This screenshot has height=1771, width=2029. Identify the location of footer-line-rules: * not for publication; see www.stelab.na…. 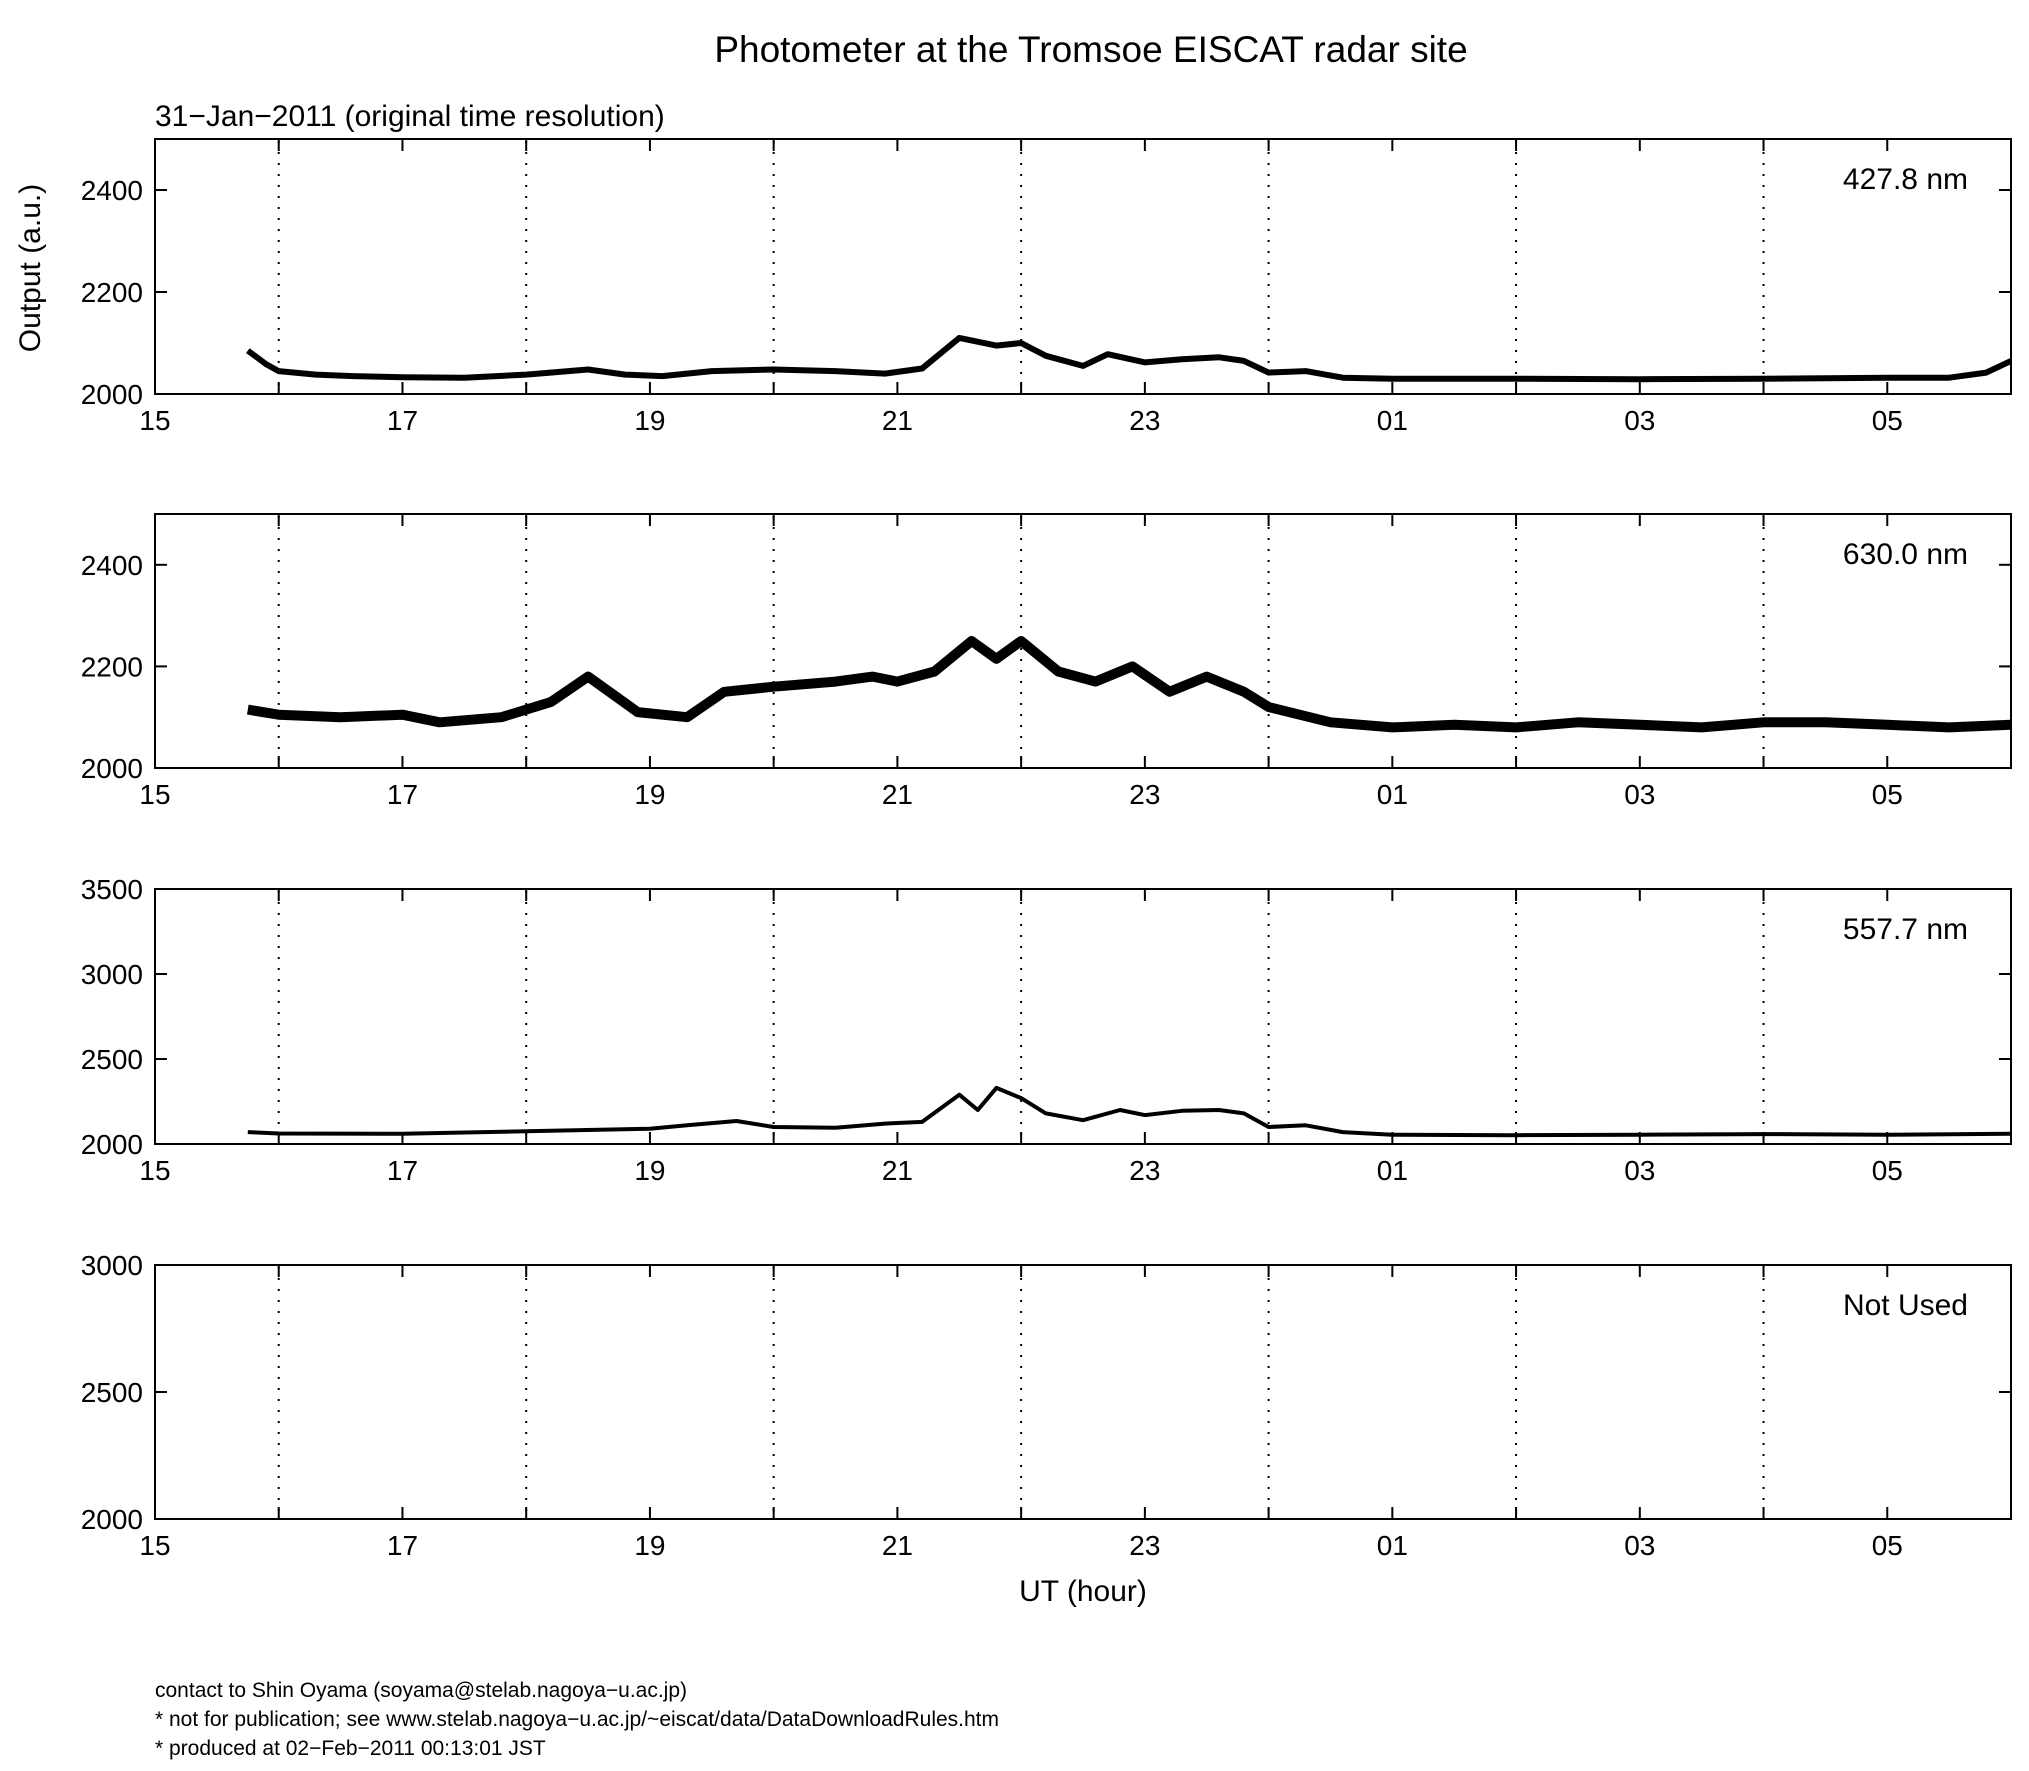
(577, 1719).